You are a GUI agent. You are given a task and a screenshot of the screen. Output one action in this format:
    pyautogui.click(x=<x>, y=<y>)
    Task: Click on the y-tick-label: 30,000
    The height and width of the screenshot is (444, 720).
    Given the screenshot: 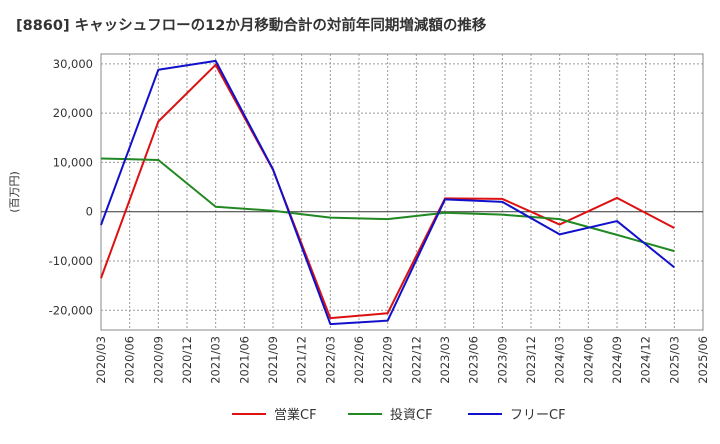 What is the action you would take?
    pyautogui.click(x=73, y=64)
    